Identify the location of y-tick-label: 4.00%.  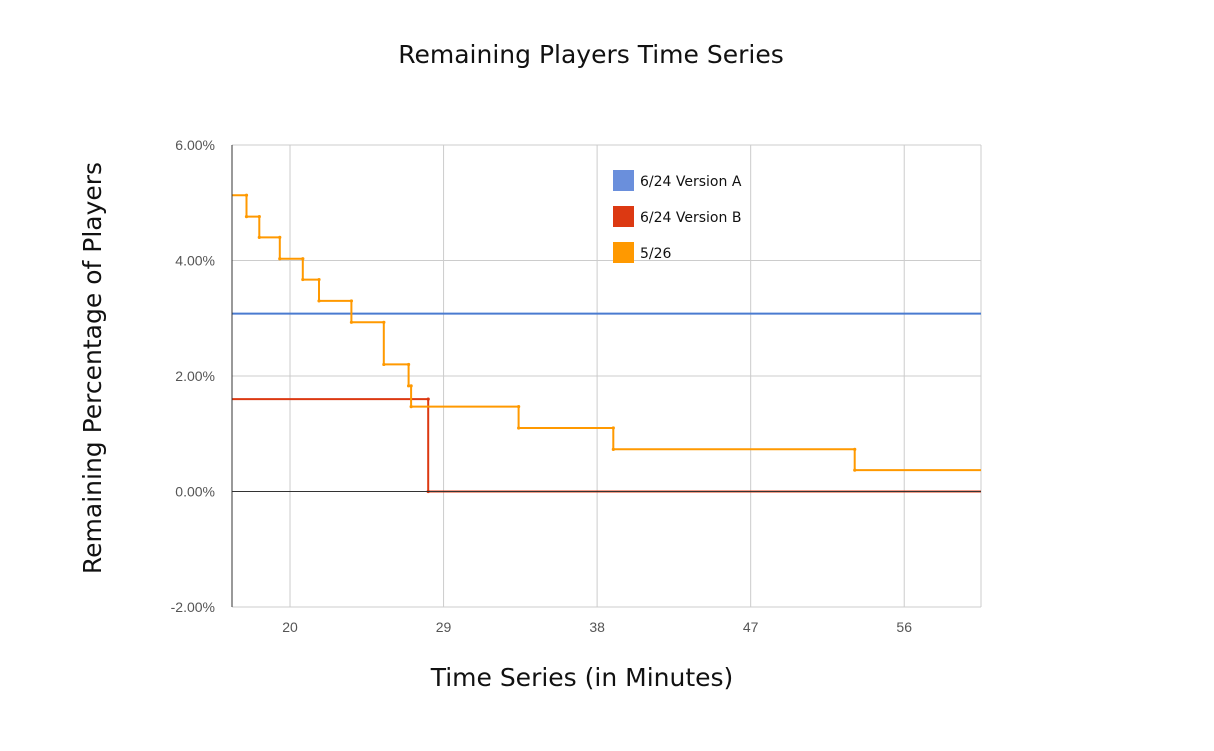
(195, 261).